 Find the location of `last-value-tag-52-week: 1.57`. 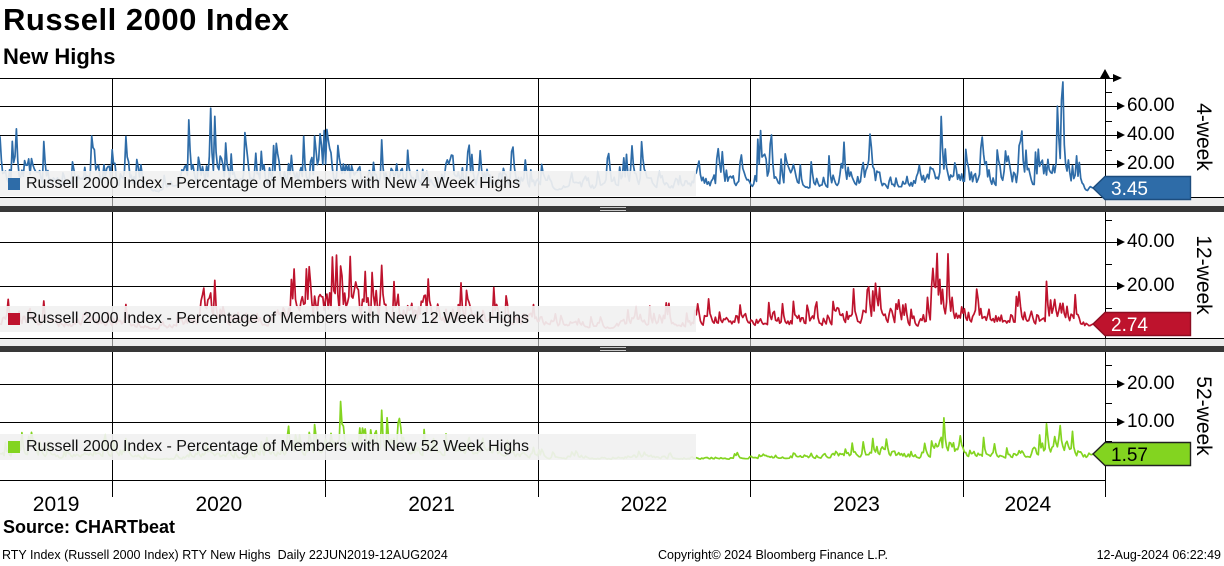

last-value-tag-52-week: 1.57 is located at coordinates (1142, 454).